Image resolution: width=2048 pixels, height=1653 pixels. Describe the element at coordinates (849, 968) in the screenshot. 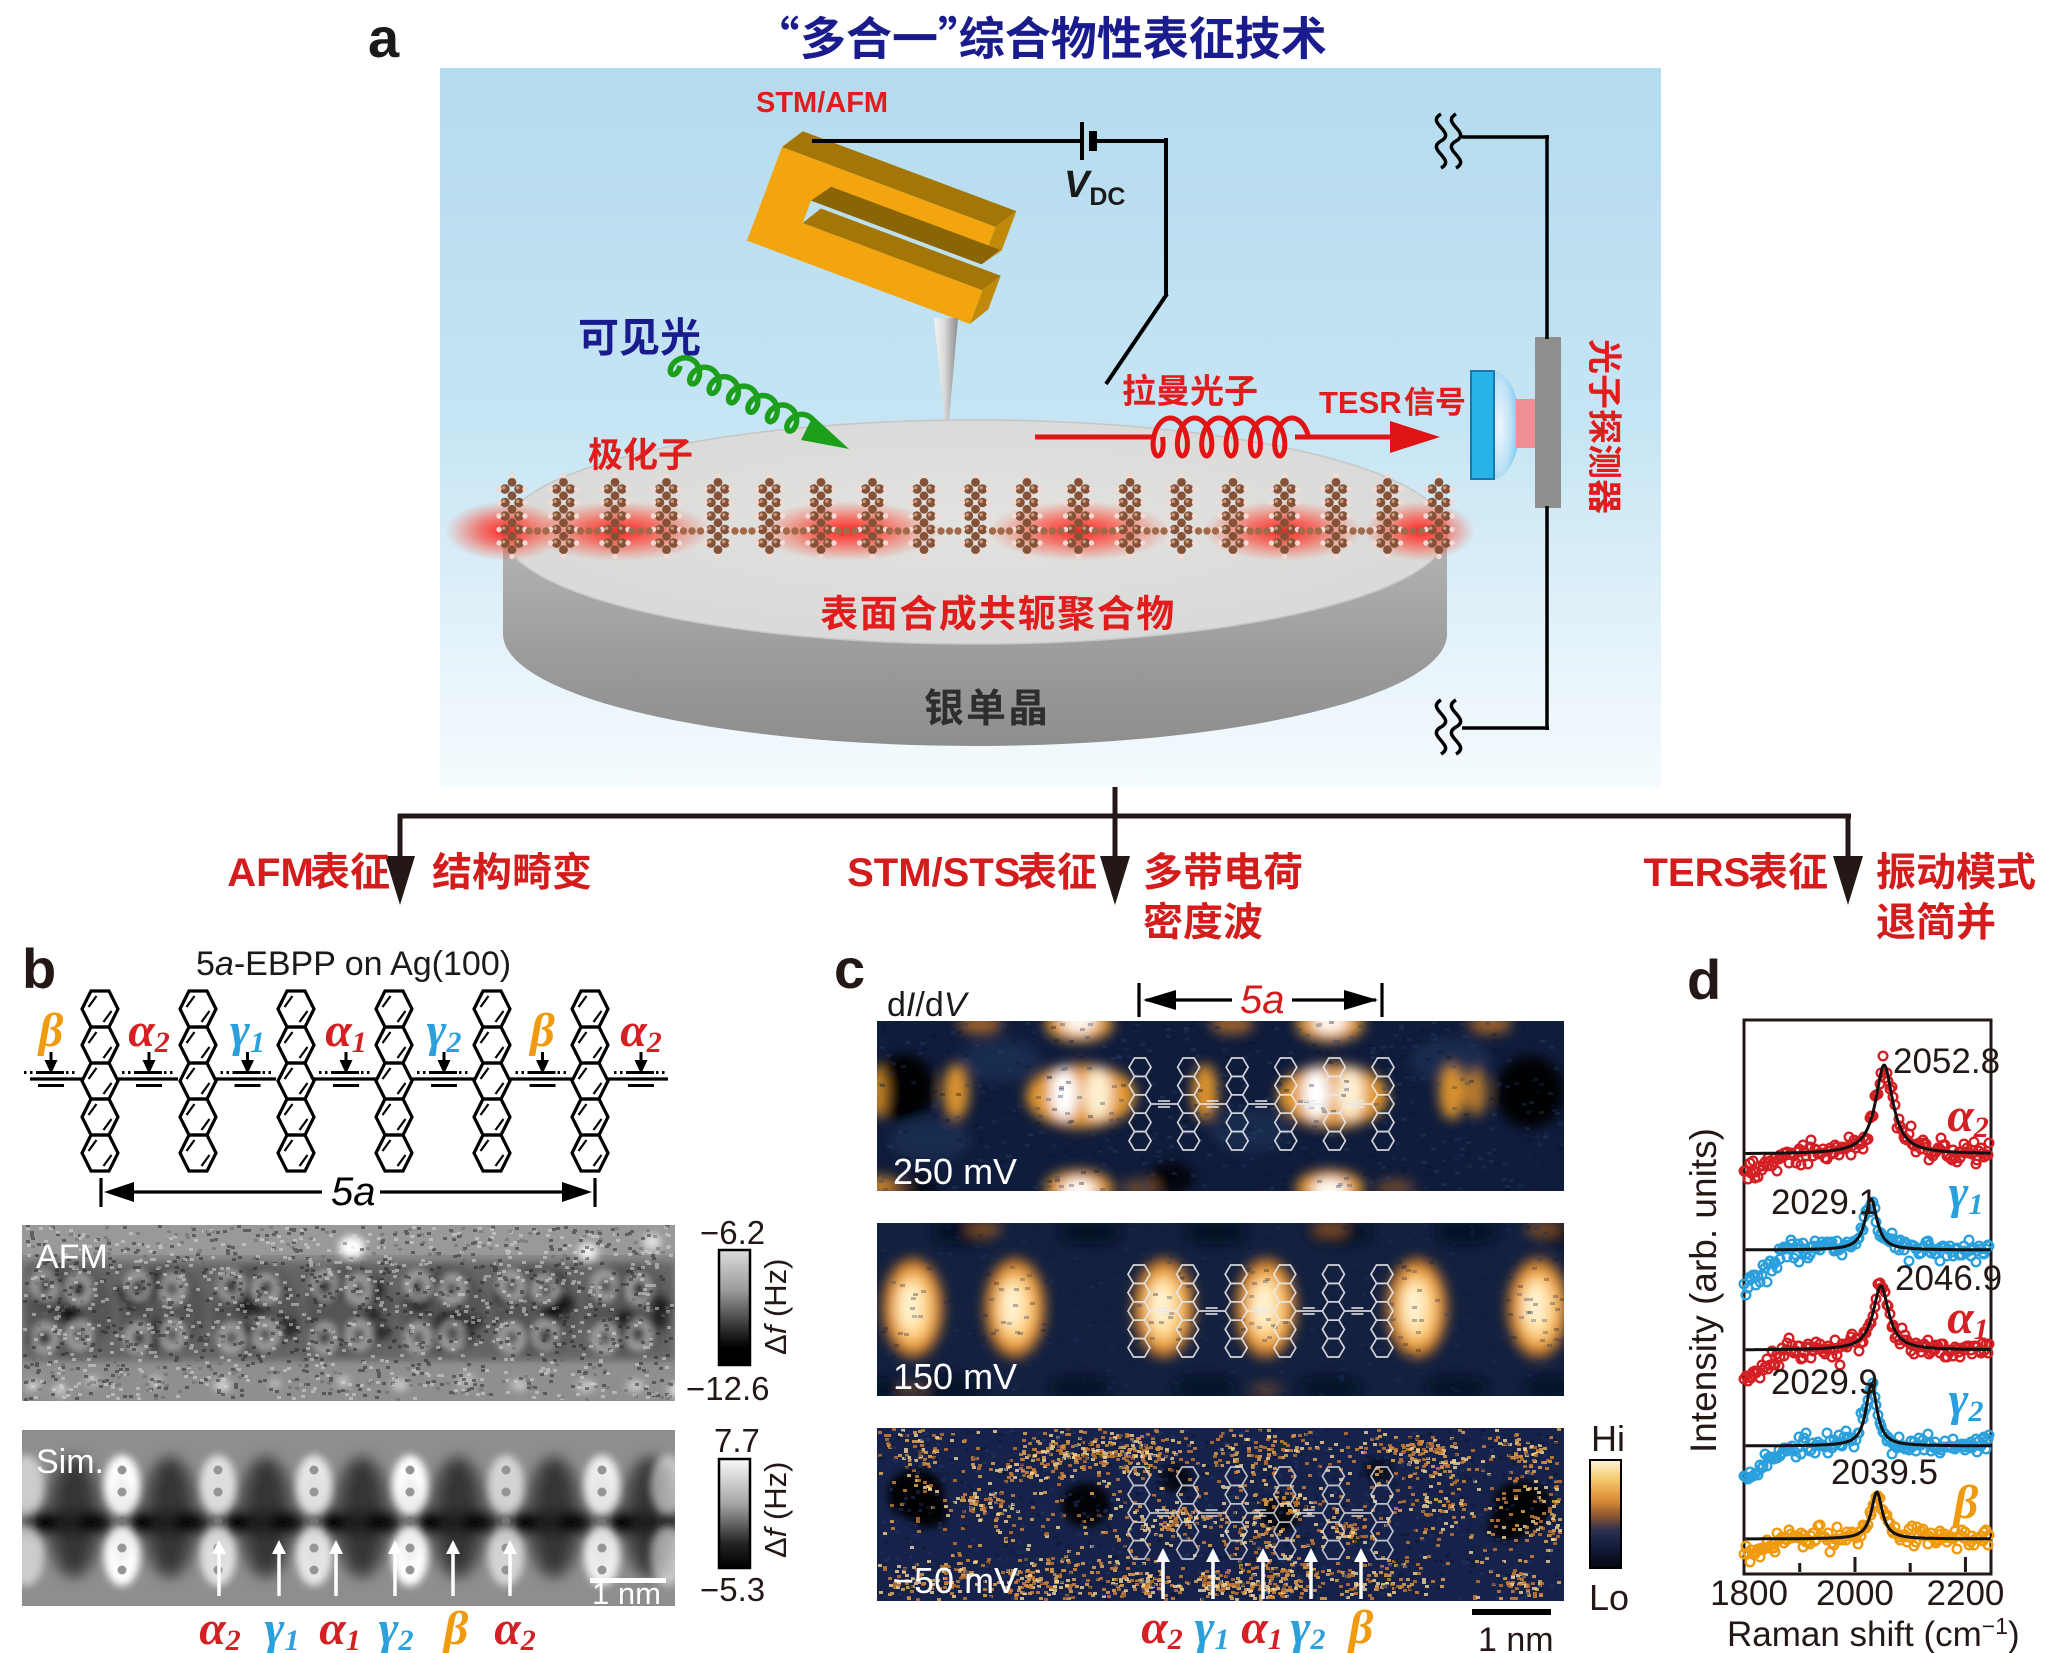

I see `svg-text: c` at that location.